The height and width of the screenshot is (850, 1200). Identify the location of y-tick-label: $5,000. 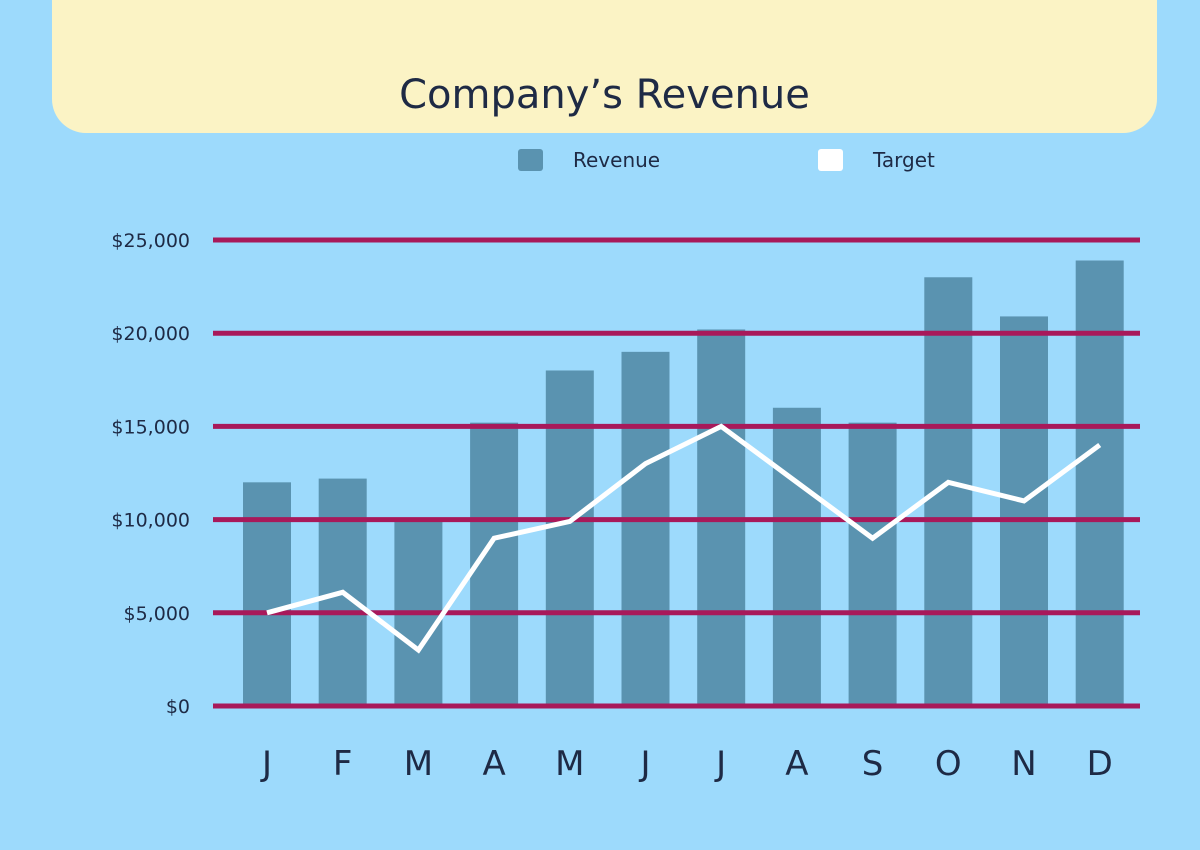
(157, 614).